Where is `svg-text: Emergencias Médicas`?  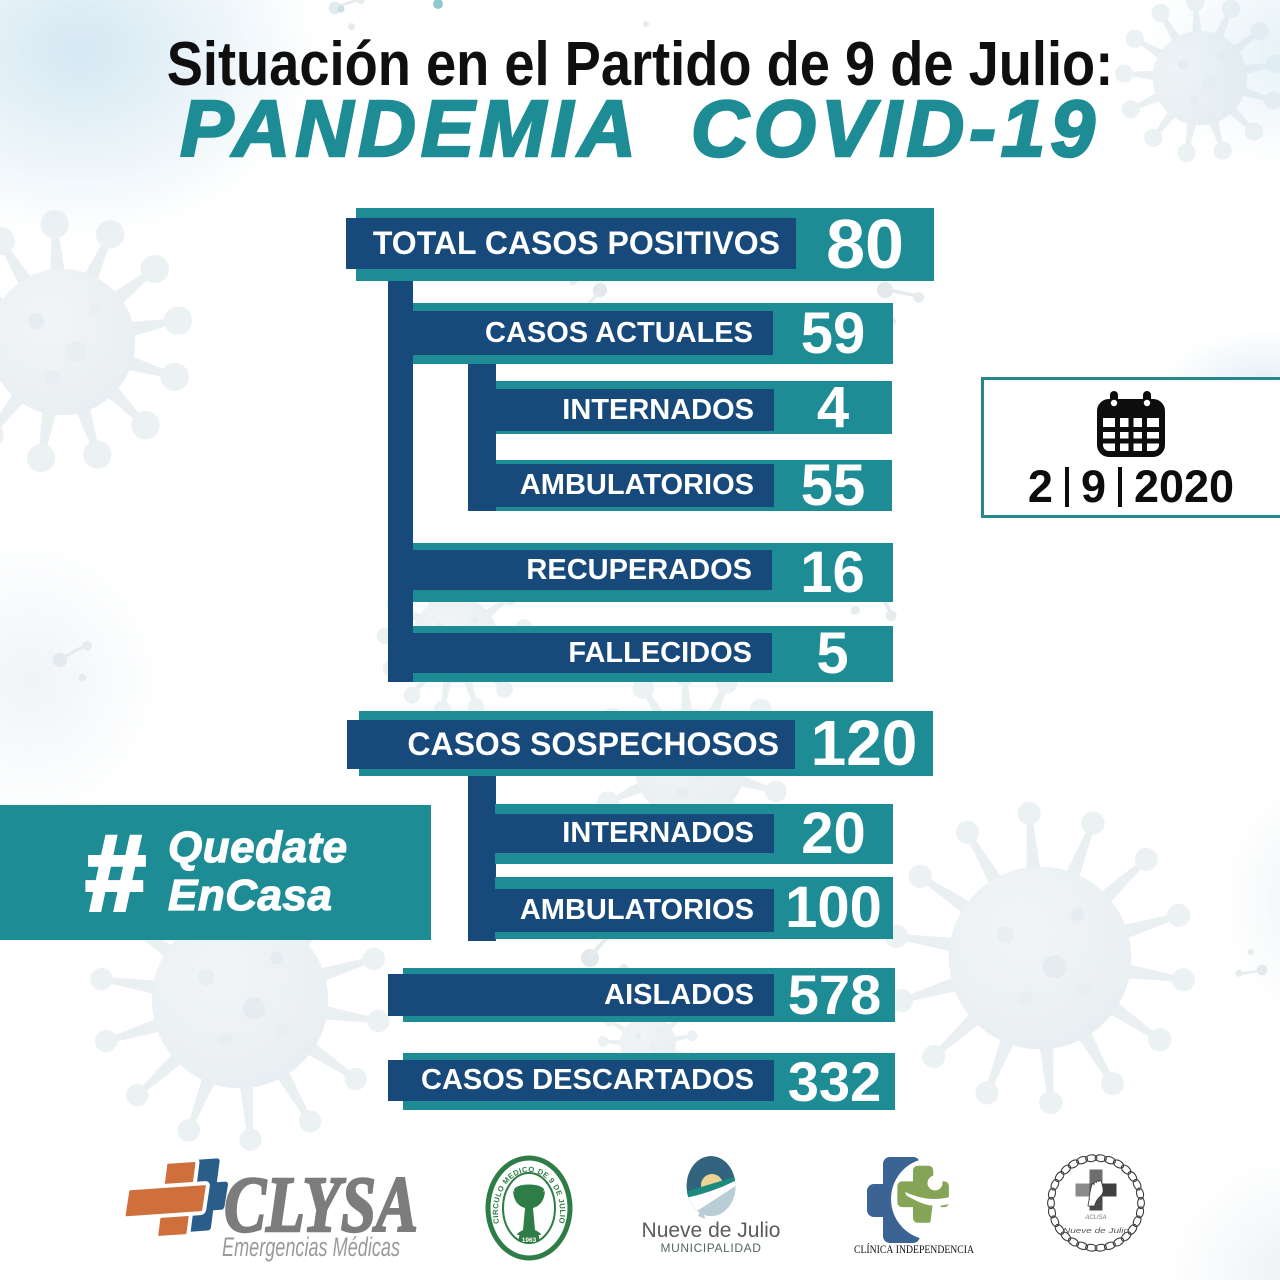
svg-text: Emergencias Médicas is located at coordinates (311, 1247).